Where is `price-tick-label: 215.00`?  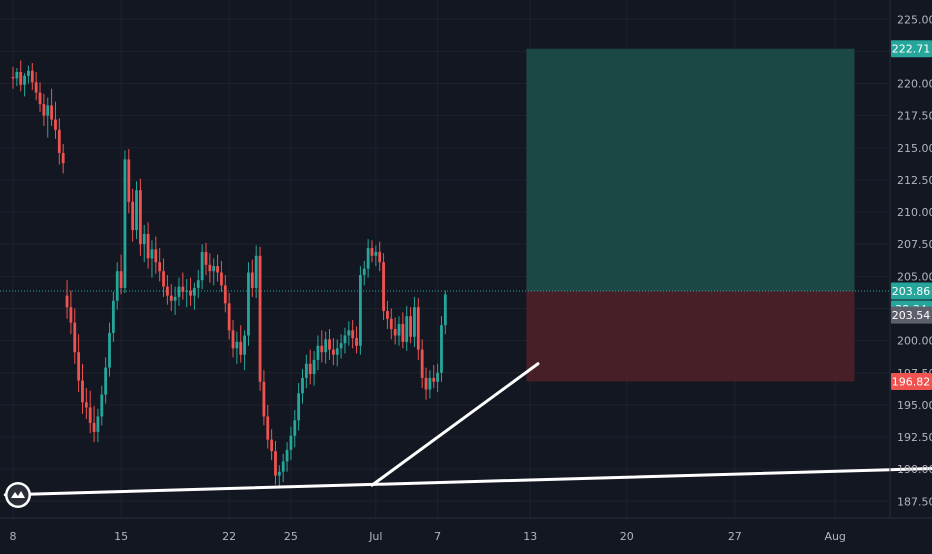 price-tick-label: 215.00 is located at coordinates (914, 148).